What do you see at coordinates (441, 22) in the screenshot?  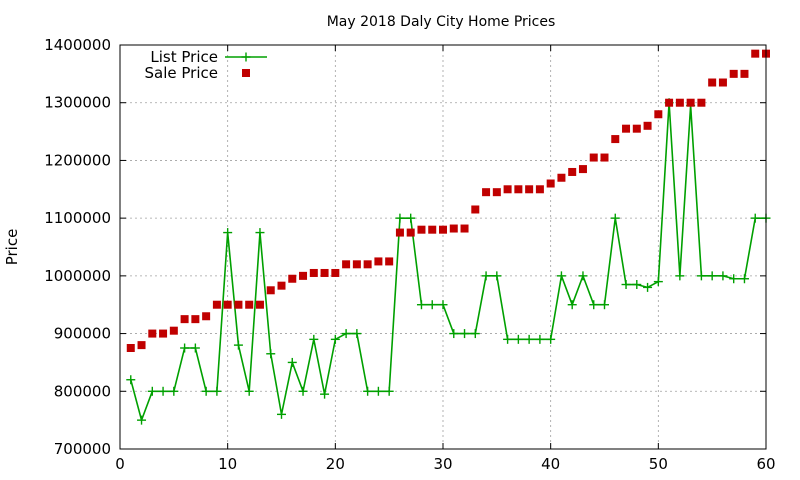 I see `chart-title: May 2018 Daly City Home Prices` at bounding box center [441, 22].